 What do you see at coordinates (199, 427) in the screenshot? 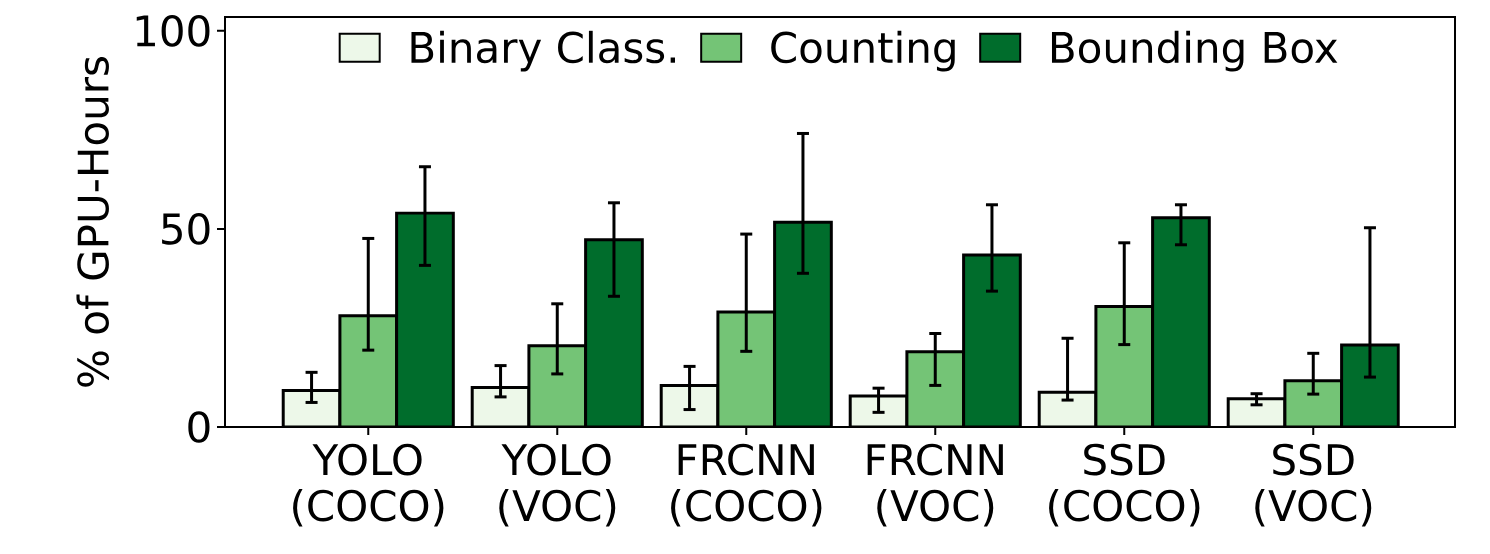
I see `y-tick-label: 0` at bounding box center [199, 427].